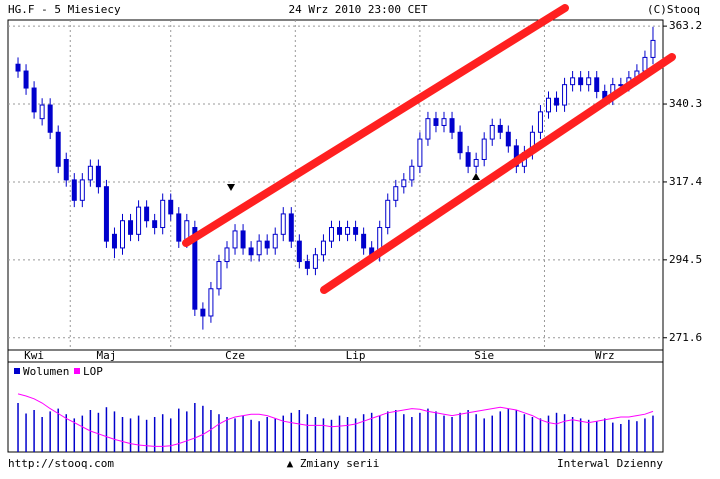 The width and height of the screenshot is (720, 479). Describe the element at coordinates (356, 355) in the screenshot. I see `x-tick-label: Lip` at that location.